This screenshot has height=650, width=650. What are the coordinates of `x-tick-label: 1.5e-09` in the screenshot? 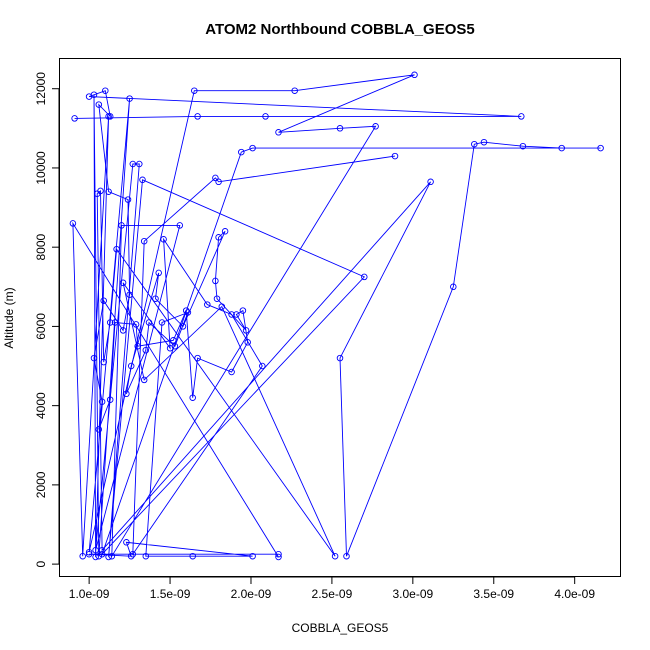 It's located at (170, 594).